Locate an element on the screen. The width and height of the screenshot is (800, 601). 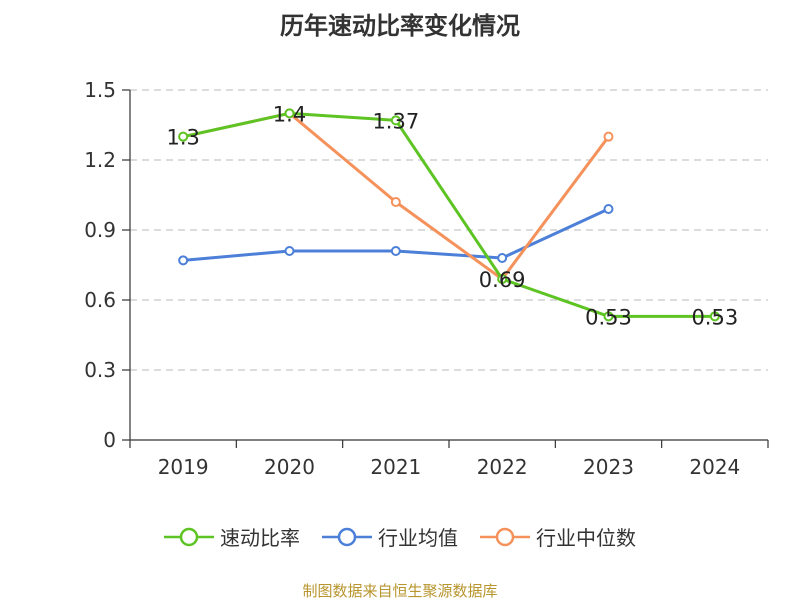
legend-item-0: 速动比率 is located at coordinates (232, 536).